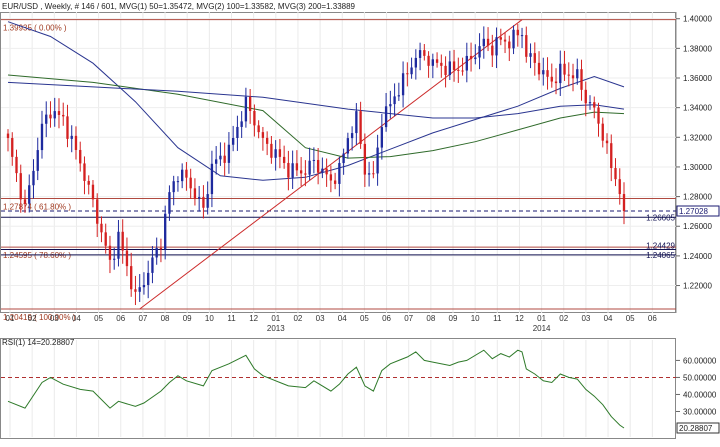 The height and width of the screenshot is (447, 720). Describe the element at coordinates (660, 246) in the screenshot. I see `level-label: 1.24429` at that location.